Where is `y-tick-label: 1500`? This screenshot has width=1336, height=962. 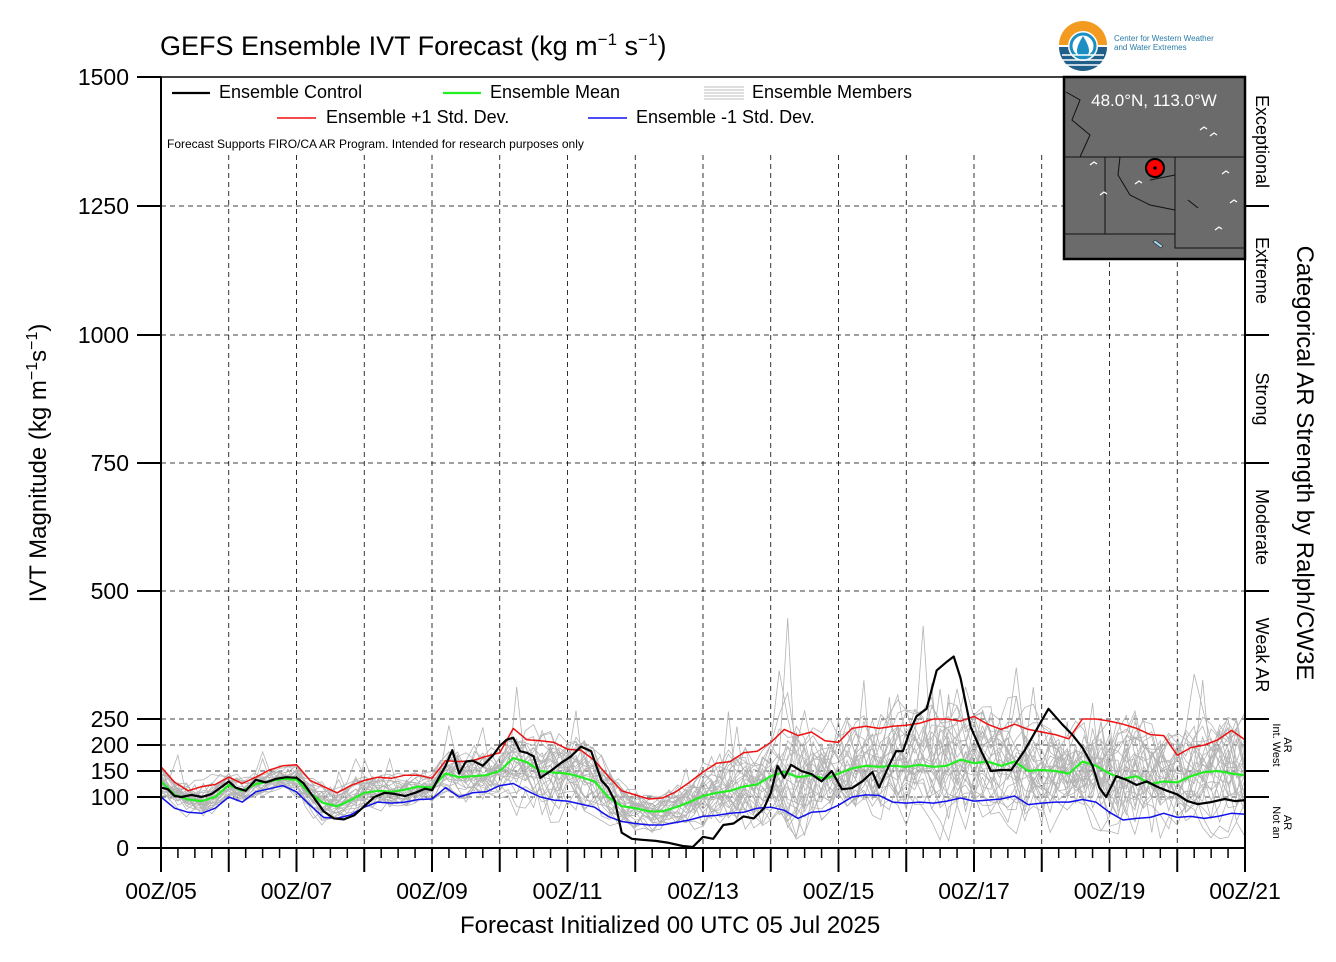
y-tick-label: 1500 is located at coordinates (103, 77).